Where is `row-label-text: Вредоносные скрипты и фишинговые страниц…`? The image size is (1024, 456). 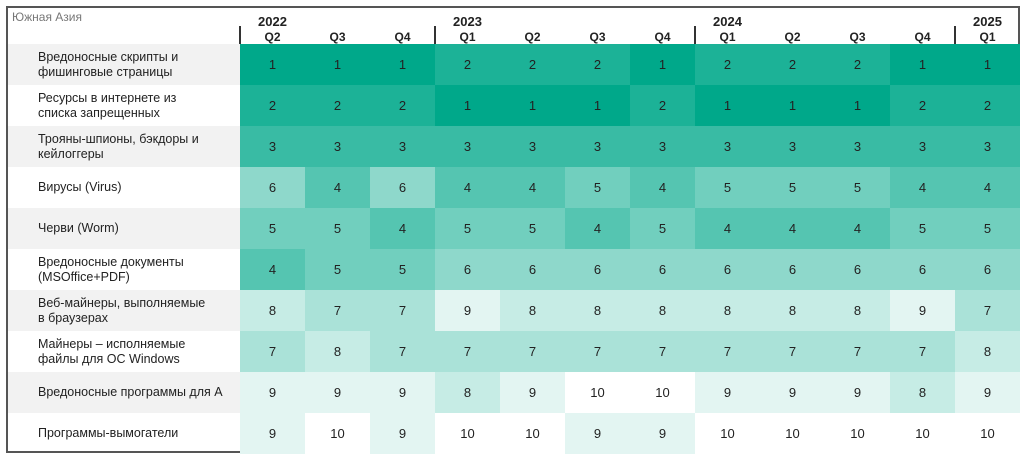
row-label-text: Вредоносные скрипты и фишинговые страниц… is located at coordinates (108, 64).